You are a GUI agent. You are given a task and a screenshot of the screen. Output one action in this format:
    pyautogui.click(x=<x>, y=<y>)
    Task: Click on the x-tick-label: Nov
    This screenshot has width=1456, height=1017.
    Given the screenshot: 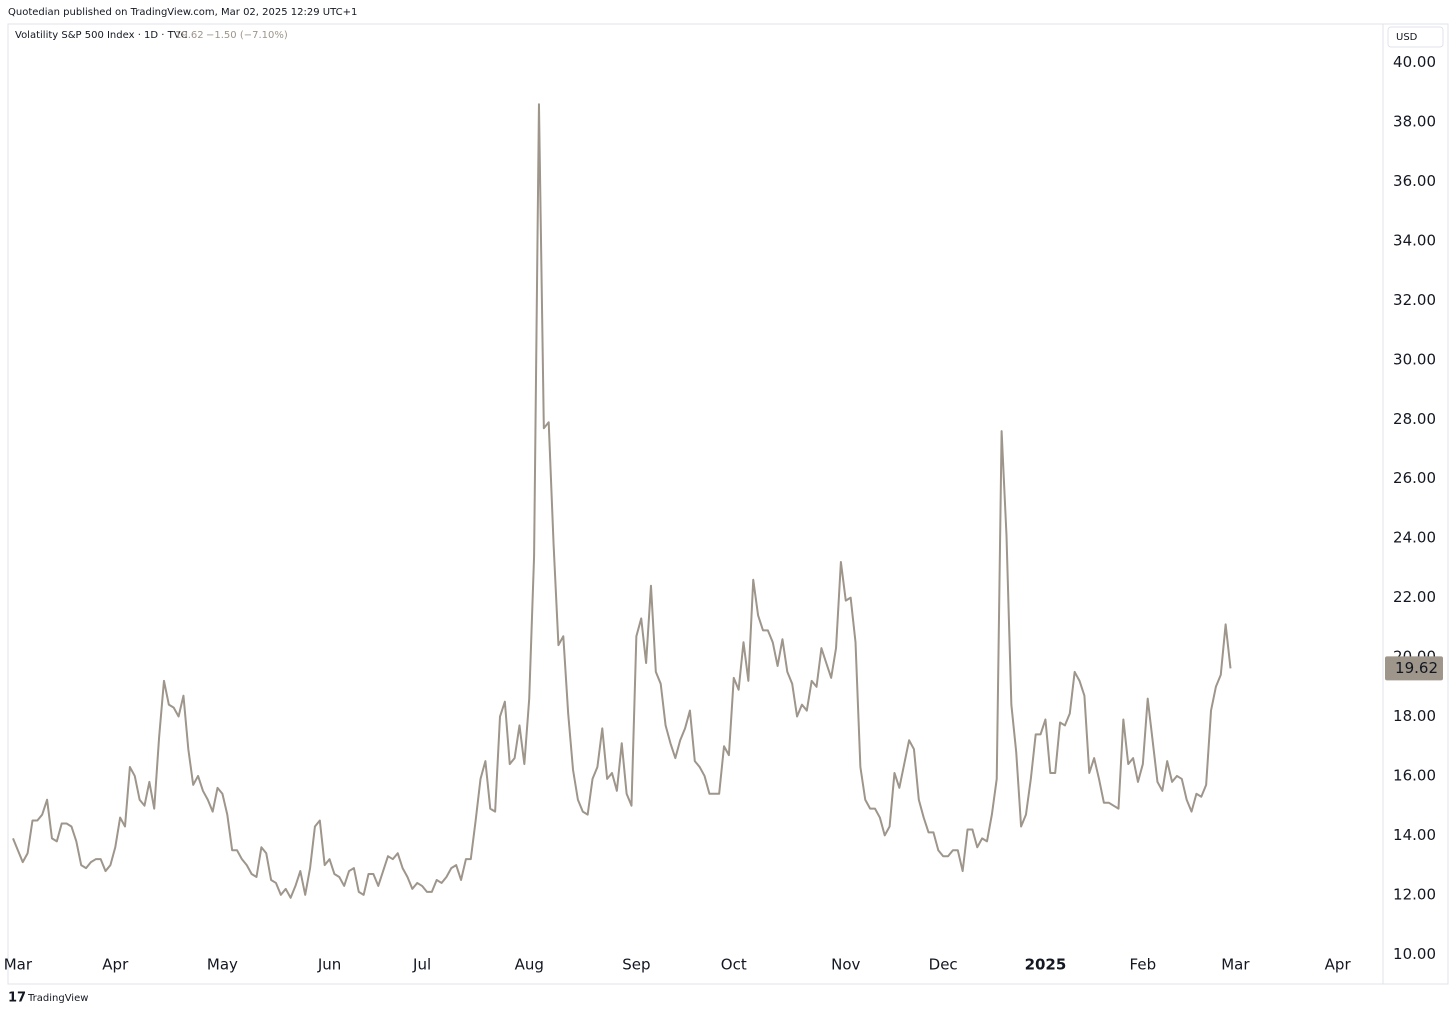 What is the action you would take?
    pyautogui.click(x=845, y=965)
    